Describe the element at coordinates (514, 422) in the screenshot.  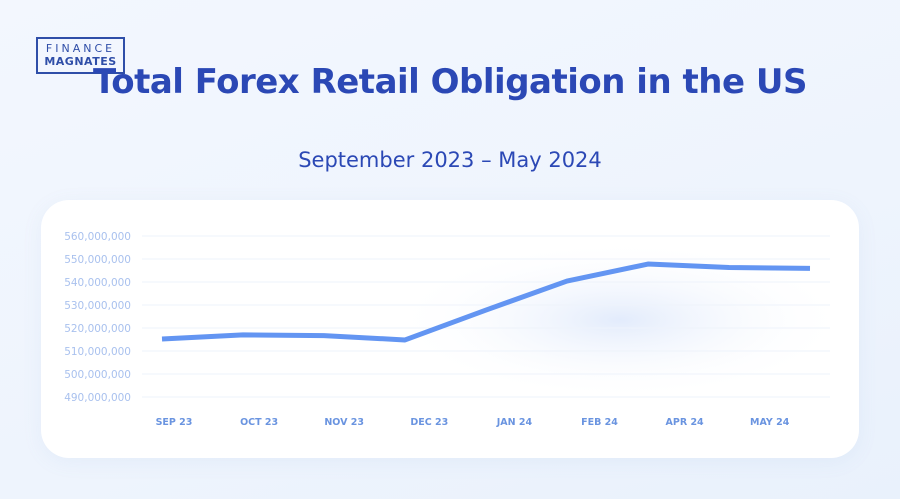
I see `x-tick-label: JAN 24` at that location.